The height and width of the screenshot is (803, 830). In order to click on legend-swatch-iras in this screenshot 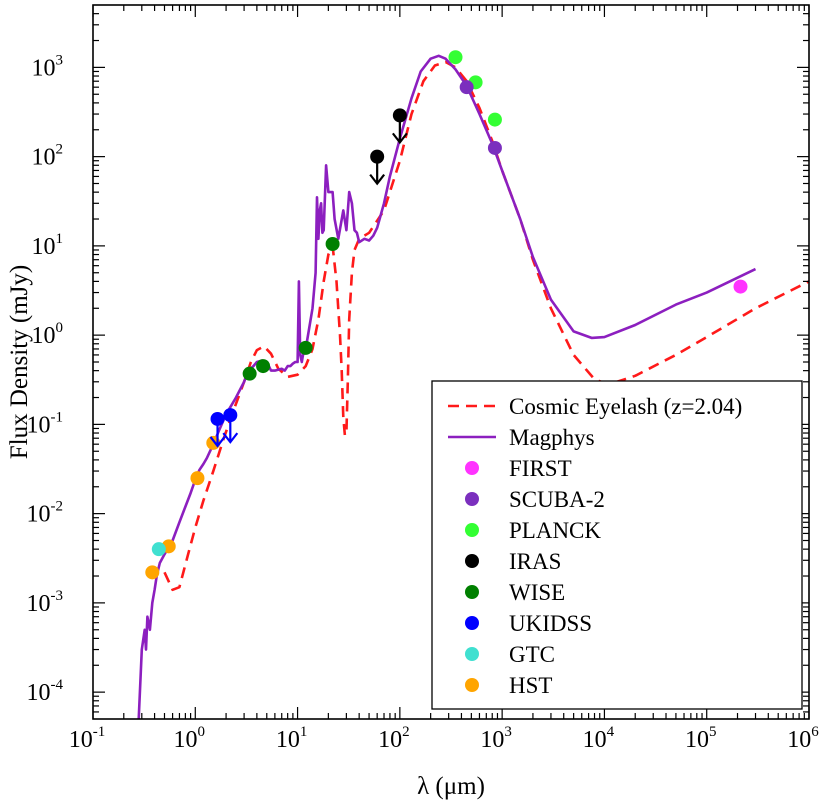, I will do `click(472, 561)`.